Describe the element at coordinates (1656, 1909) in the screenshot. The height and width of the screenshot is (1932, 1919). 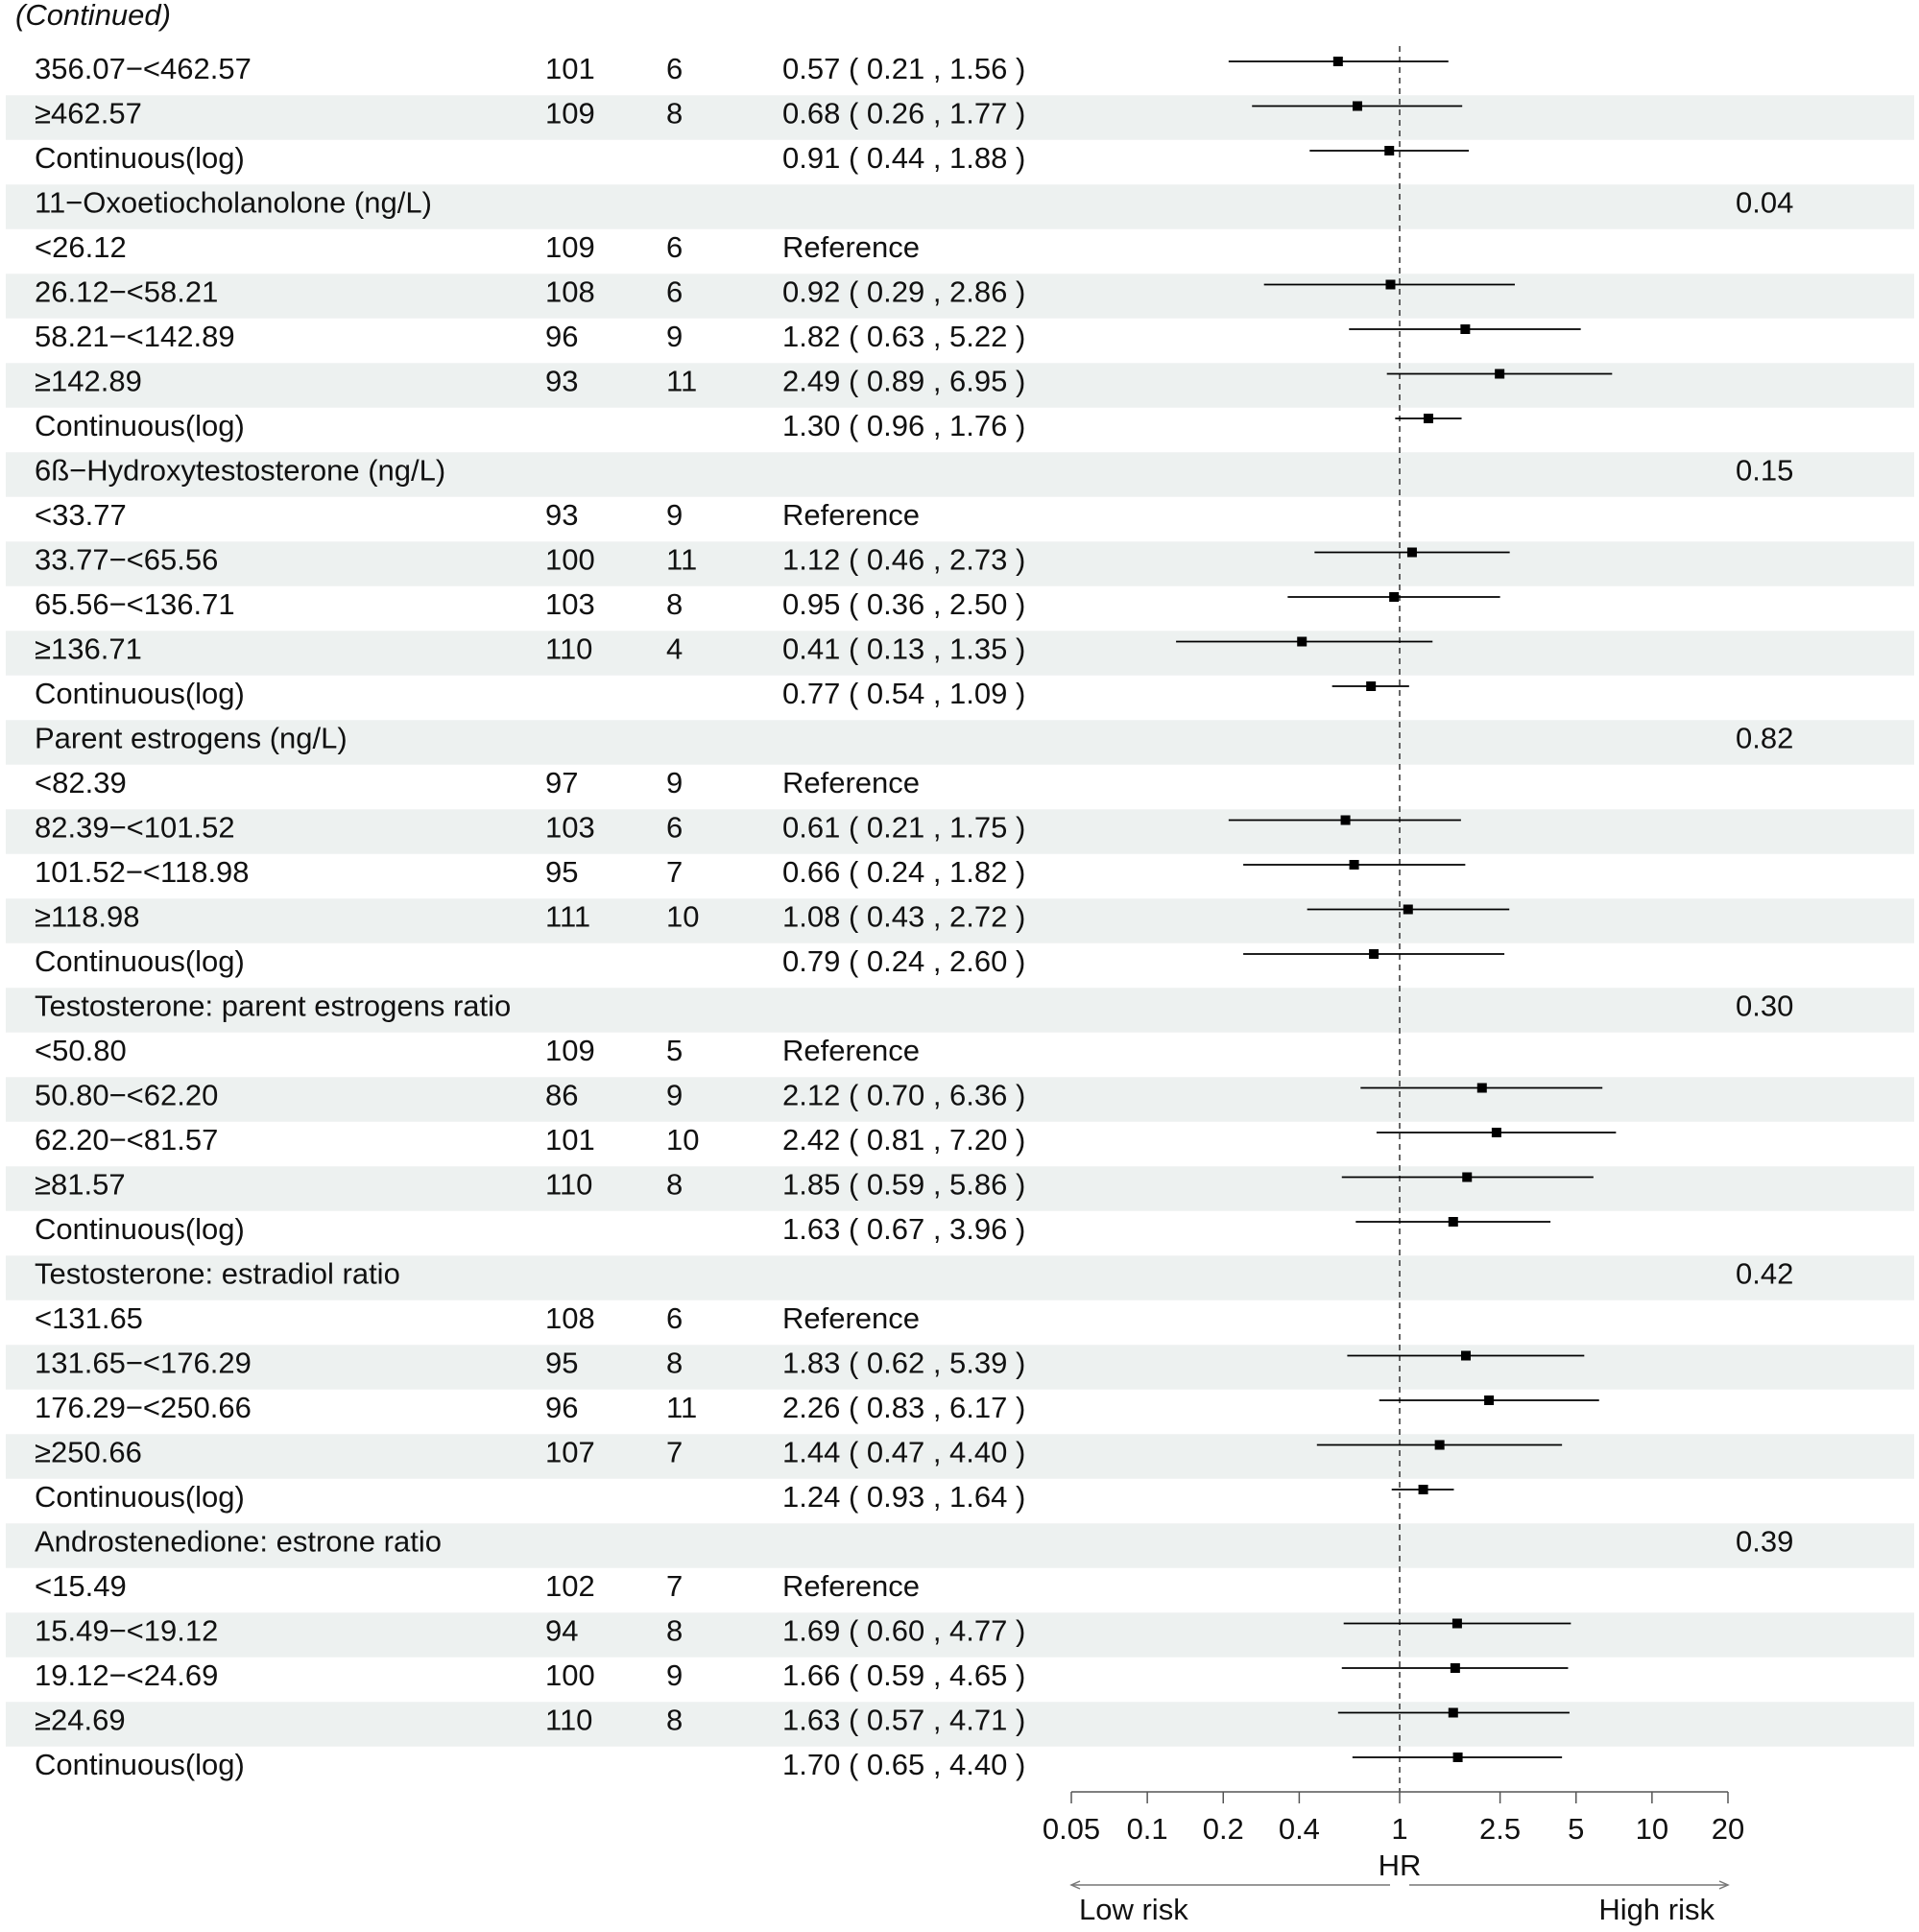
I see `high-risk-label: High risk` at that location.